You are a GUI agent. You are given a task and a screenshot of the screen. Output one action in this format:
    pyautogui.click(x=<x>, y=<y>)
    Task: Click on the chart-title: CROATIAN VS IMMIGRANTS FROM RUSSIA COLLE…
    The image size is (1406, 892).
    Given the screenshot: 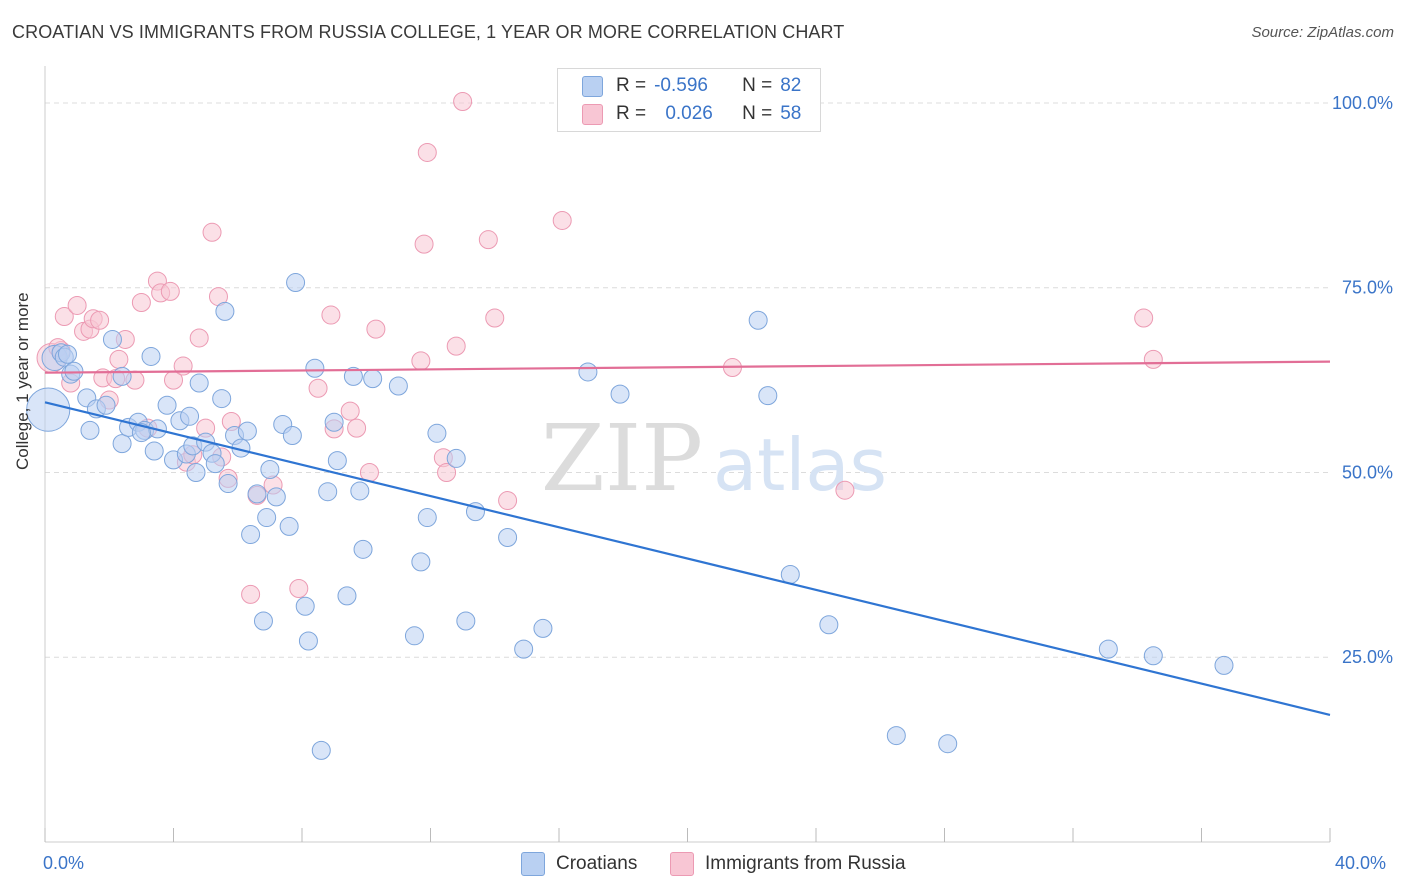 What is the action you would take?
    pyautogui.click(x=428, y=32)
    